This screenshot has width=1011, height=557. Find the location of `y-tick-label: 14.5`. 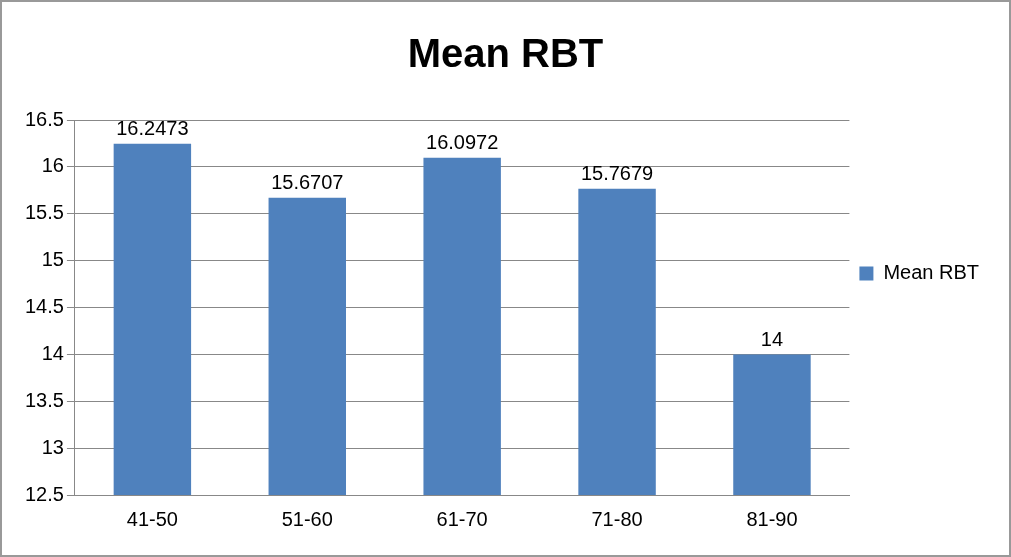

y-tick-label: 14.5 is located at coordinates (44, 306).